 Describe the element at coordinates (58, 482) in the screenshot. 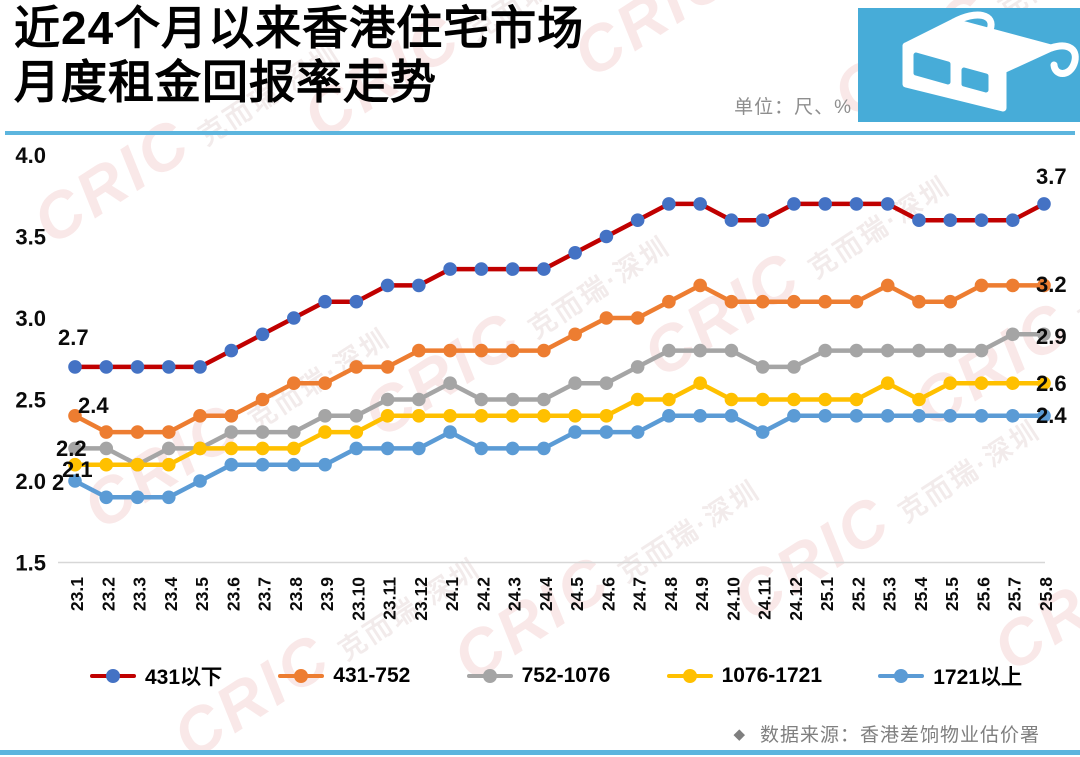

I see `start-value-label-1721以上: 2` at that location.